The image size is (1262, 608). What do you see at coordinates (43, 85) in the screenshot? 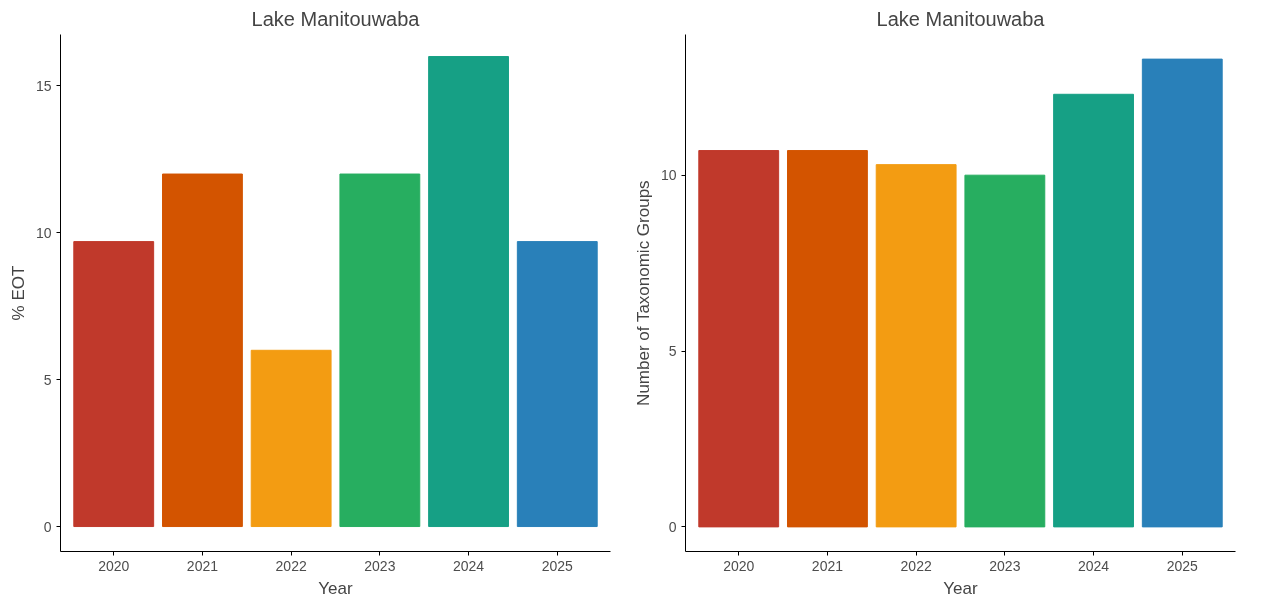
I see `y-tick-label: 15` at bounding box center [43, 85].